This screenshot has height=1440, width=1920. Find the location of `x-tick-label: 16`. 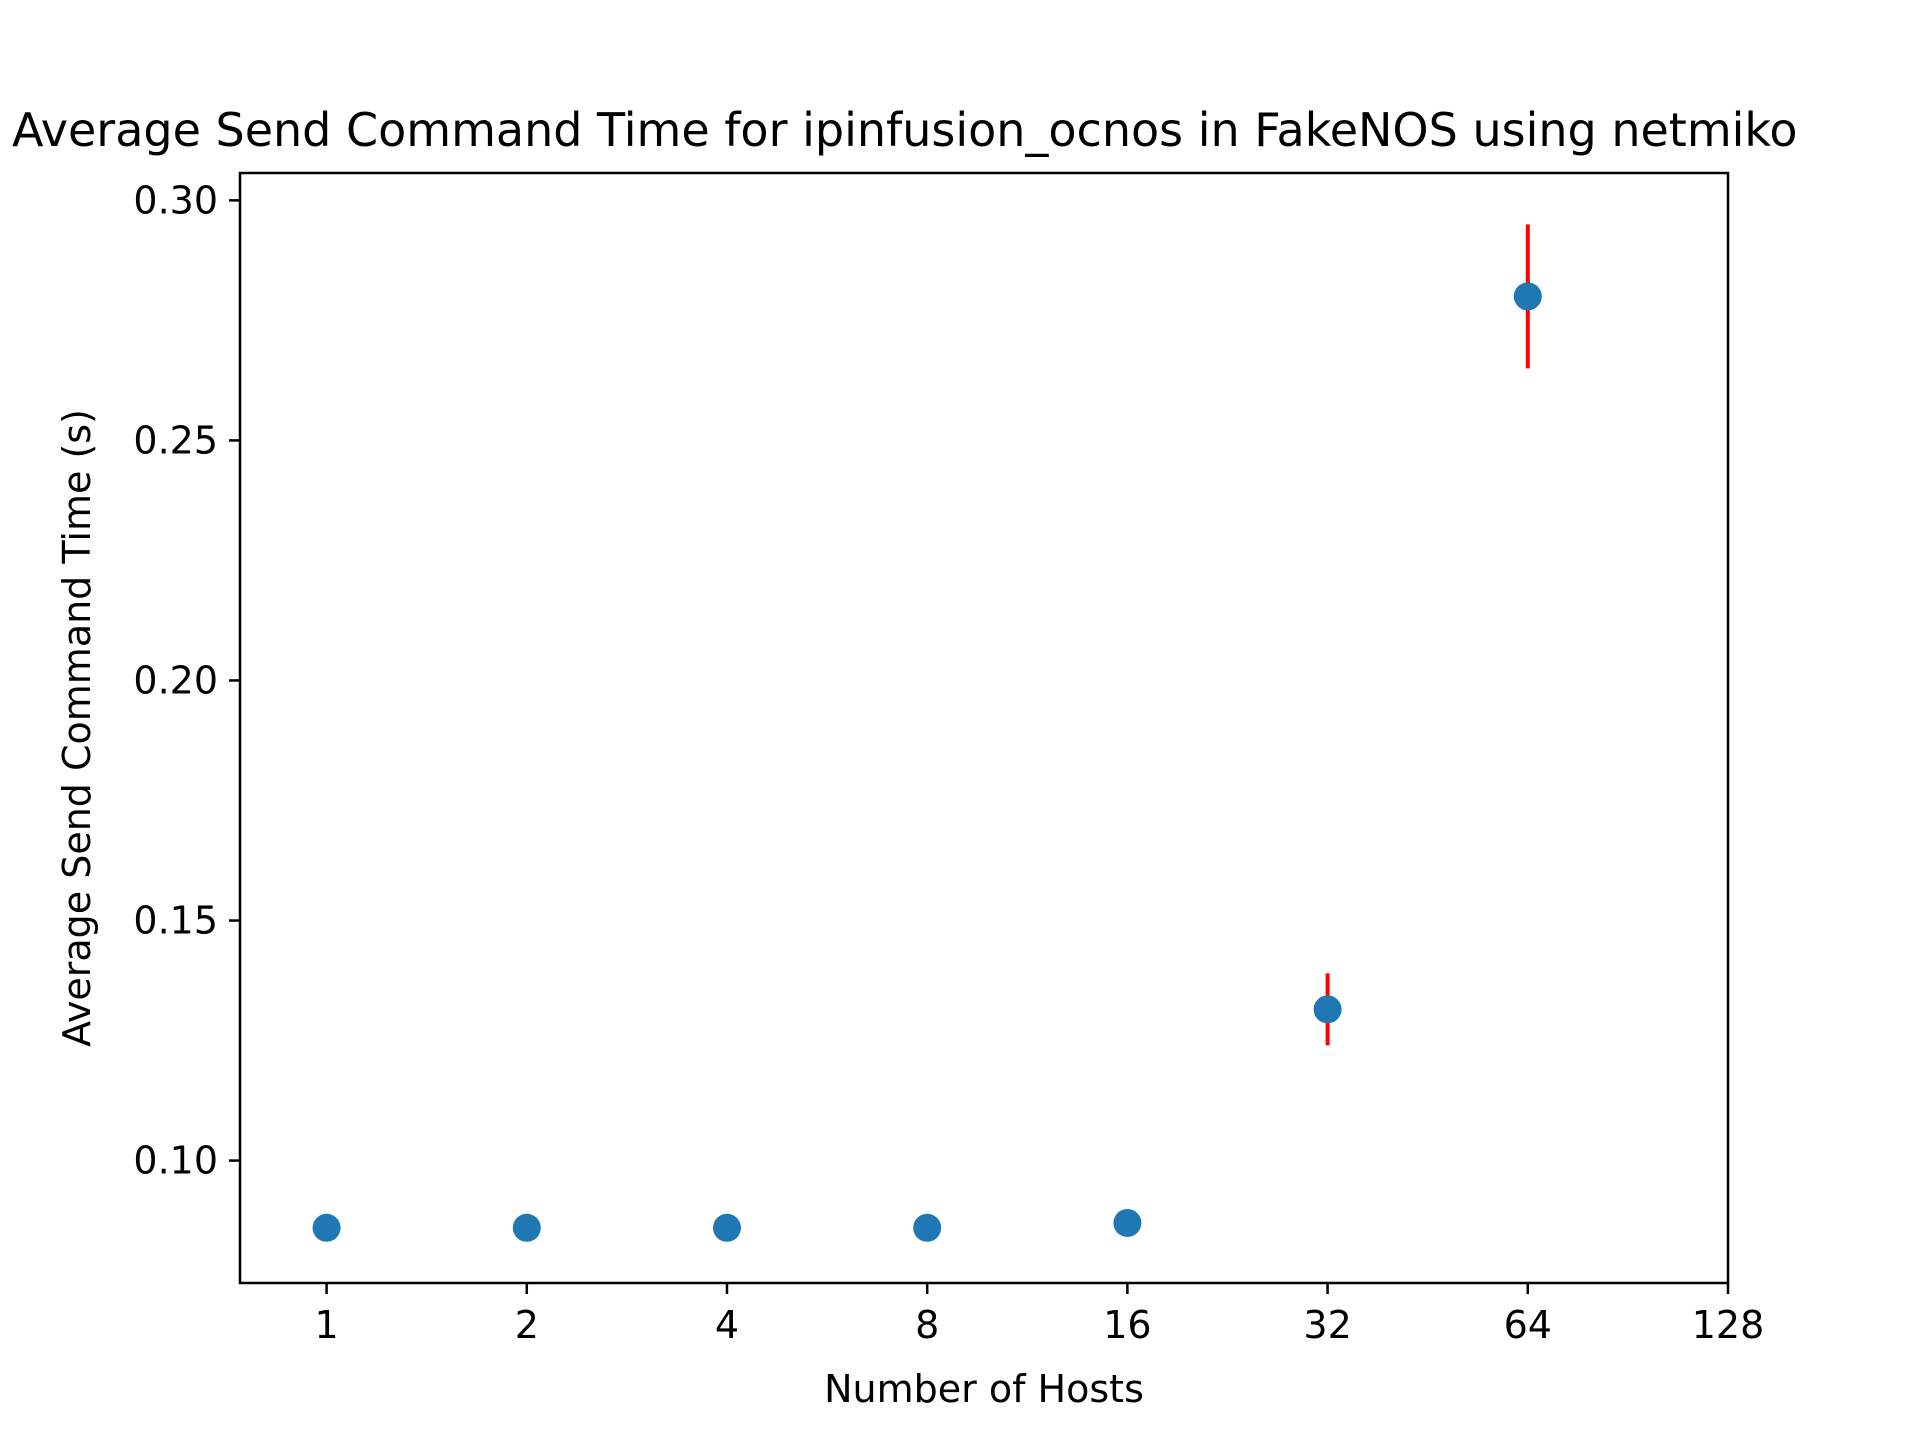

x-tick-label: 16 is located at coordinates (1127, 1325).